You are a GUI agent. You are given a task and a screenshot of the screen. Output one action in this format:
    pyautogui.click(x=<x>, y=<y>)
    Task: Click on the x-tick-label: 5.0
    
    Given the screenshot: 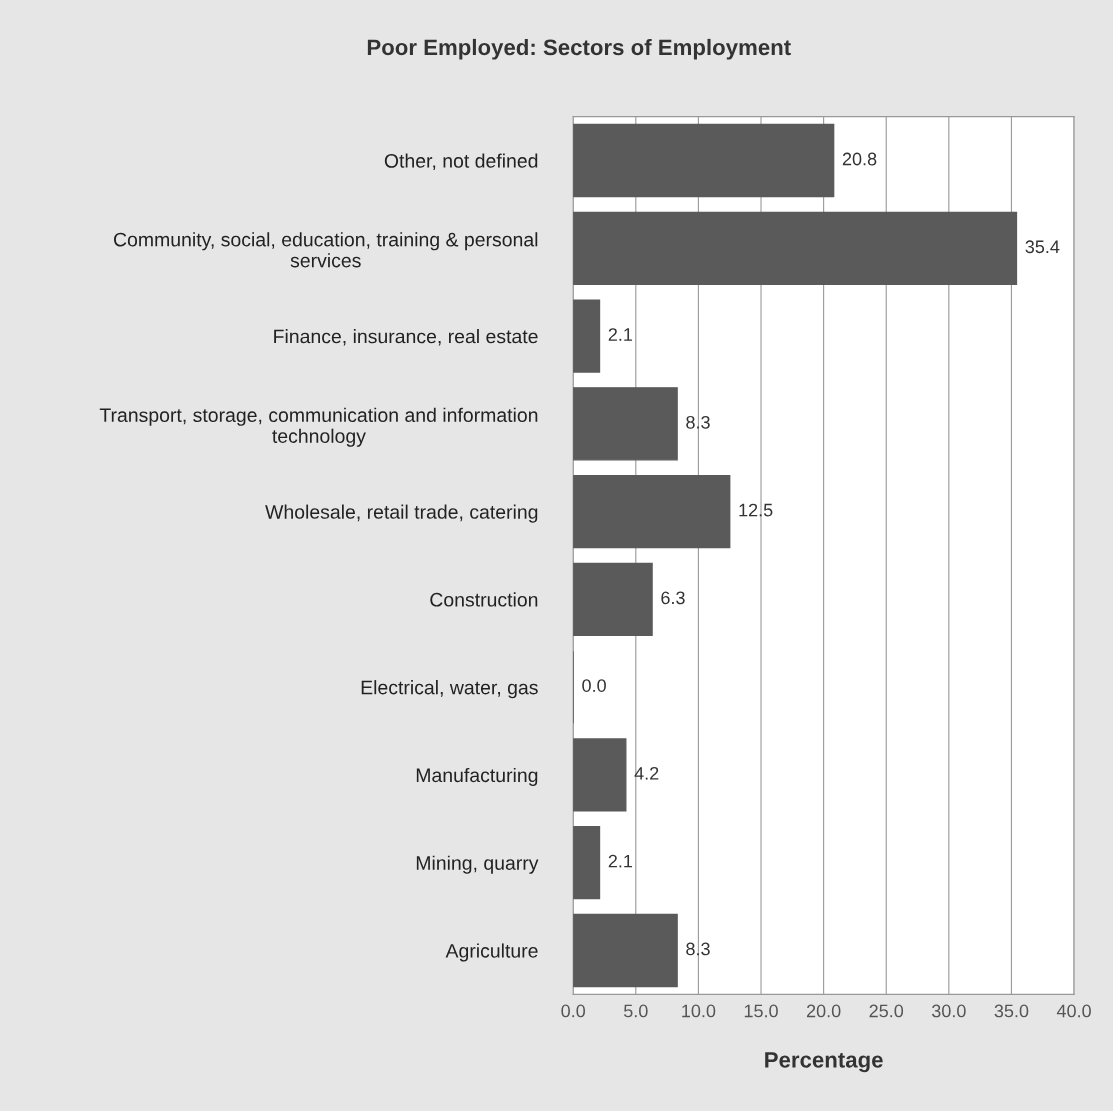 What is the action you would take?
    pyautogui.click(x=635, y=1011)
    